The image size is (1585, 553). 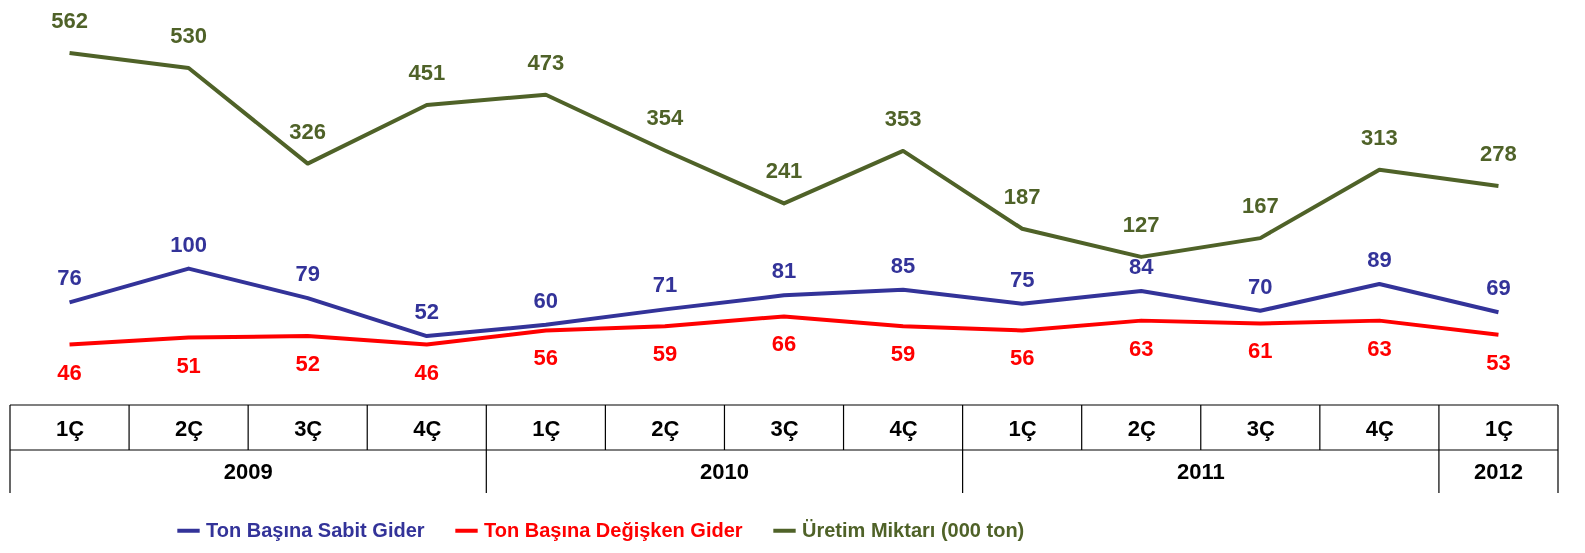 I want to click on text: 2010, so click(x=724, y=471).